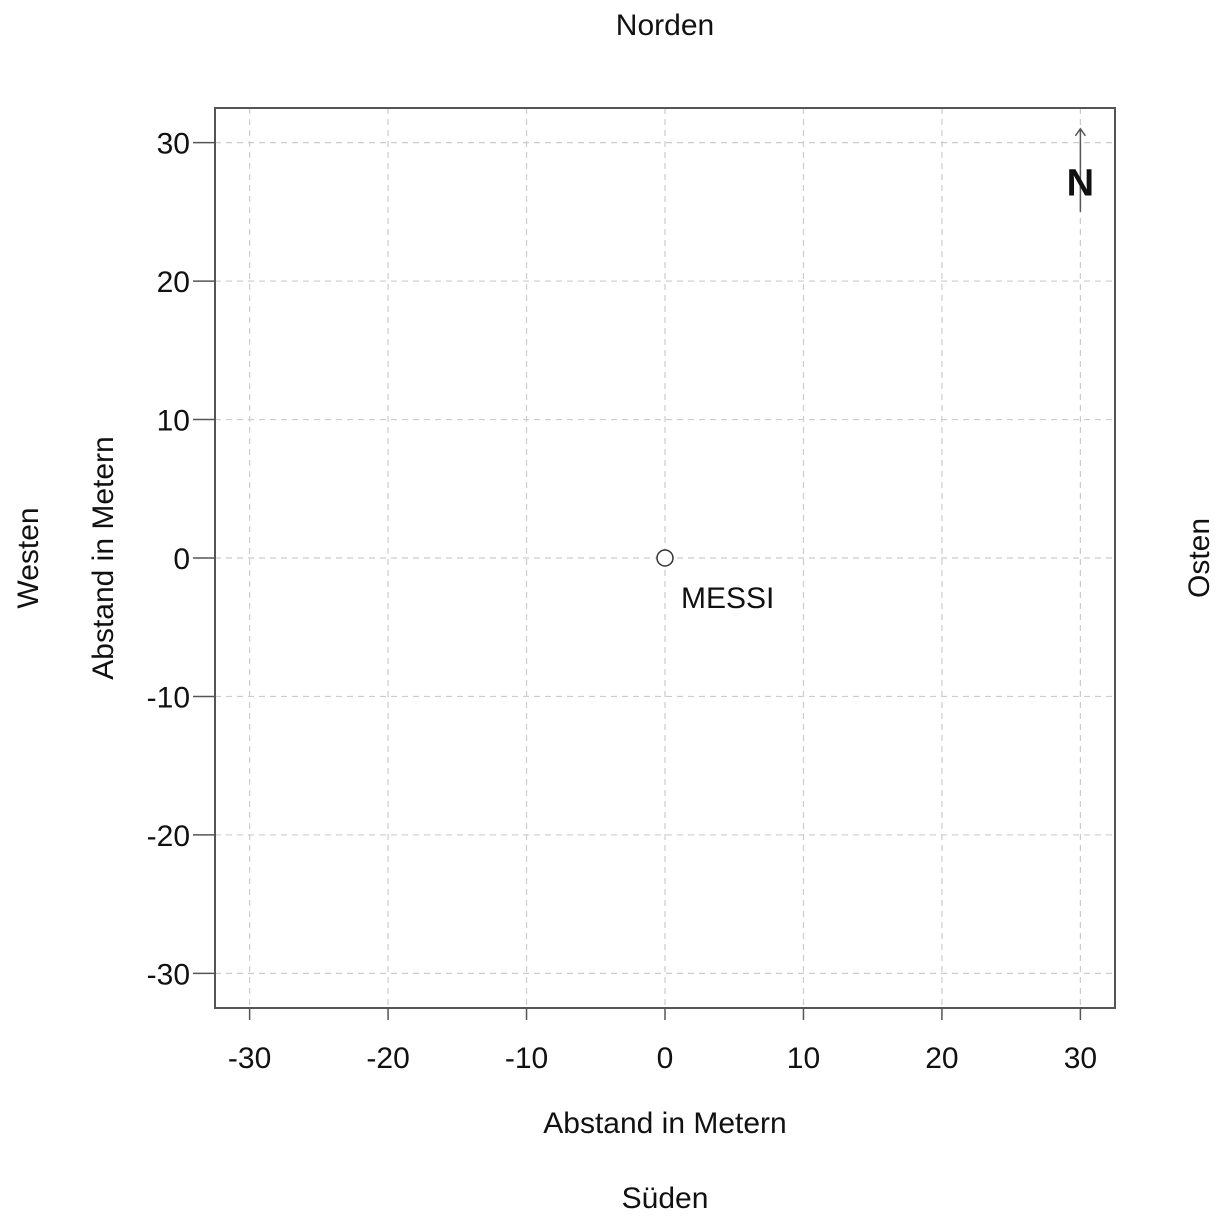 The height and width of the screenshot is (1221, 1223). I want to click on x-tick-label: -20, so click(387, 1058).